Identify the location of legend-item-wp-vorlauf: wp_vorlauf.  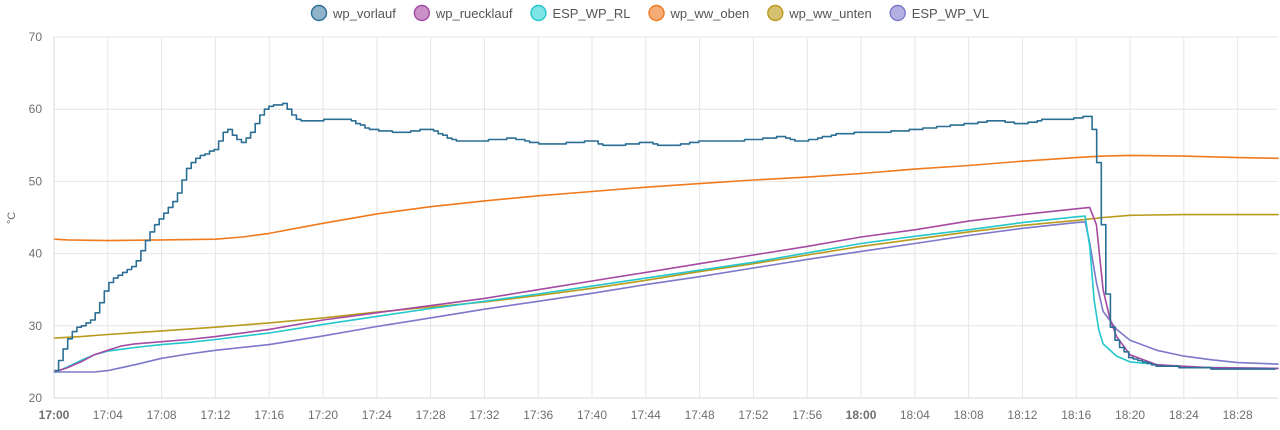
(353, 13).